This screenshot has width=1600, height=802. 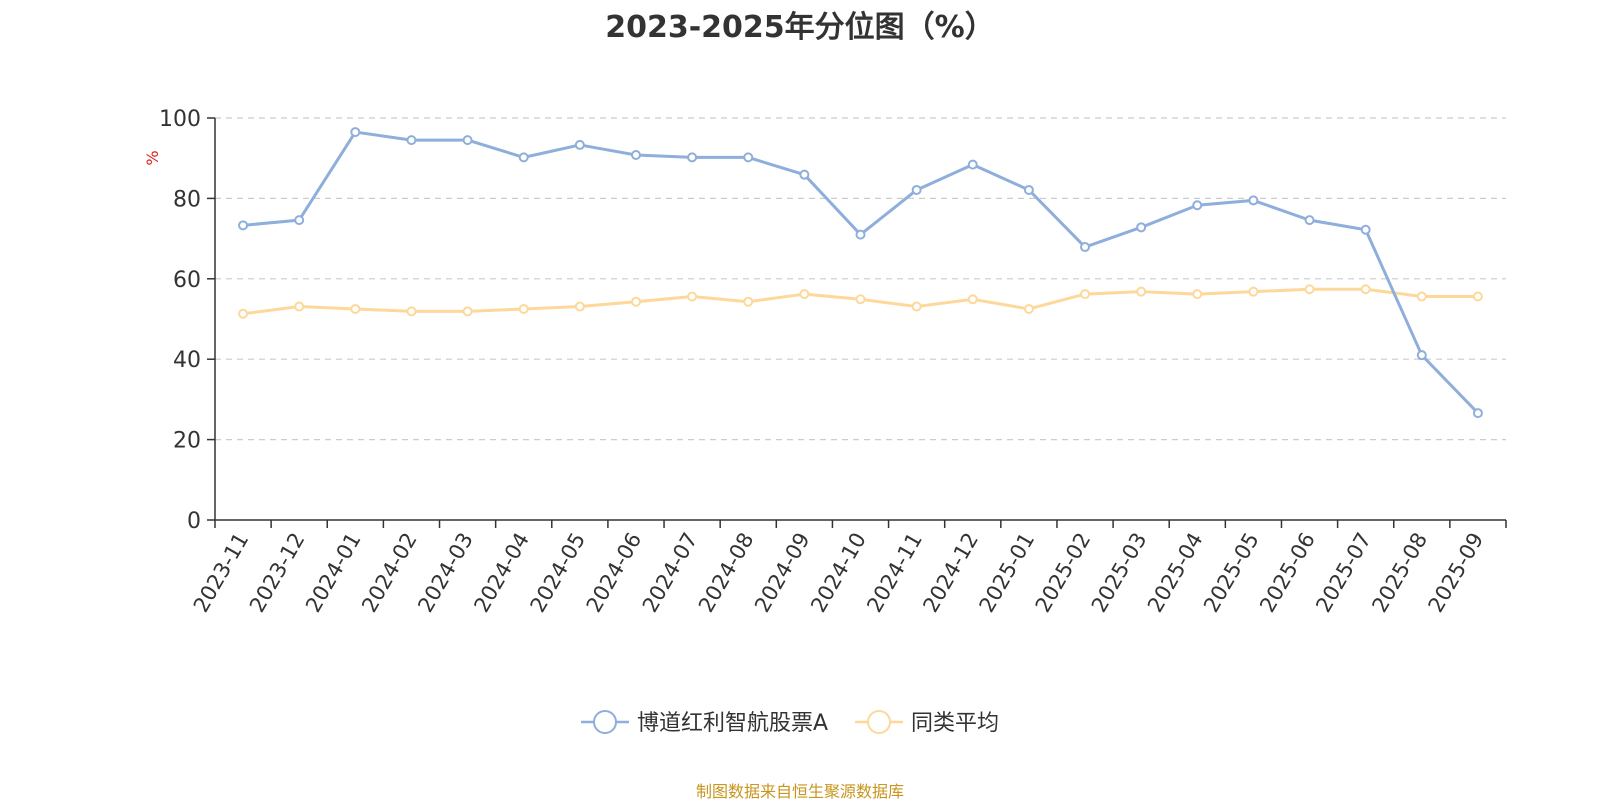 I want to click on x-tick-label: 2024-08, so click(x=726, y=573).